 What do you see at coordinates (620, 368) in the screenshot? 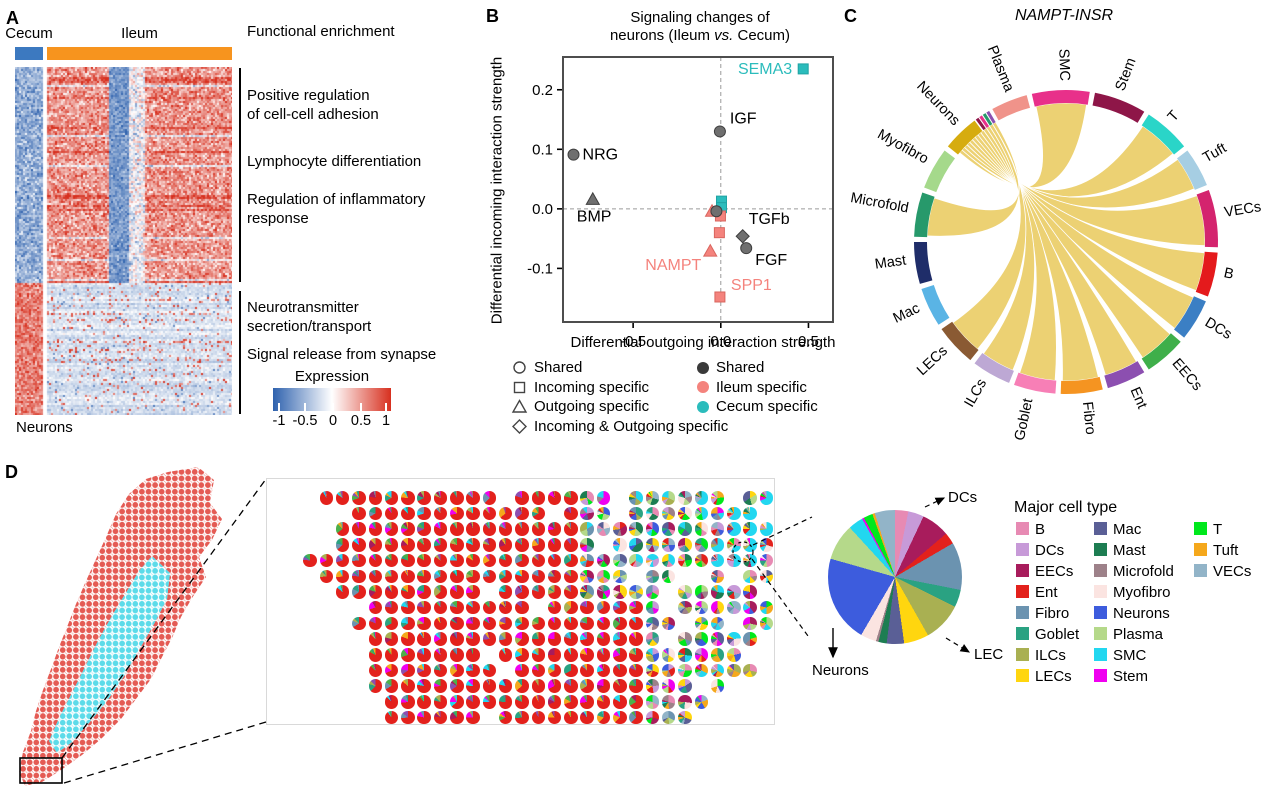
I see `legend-shape-circle: Shared` at bounding box center [620, 368].